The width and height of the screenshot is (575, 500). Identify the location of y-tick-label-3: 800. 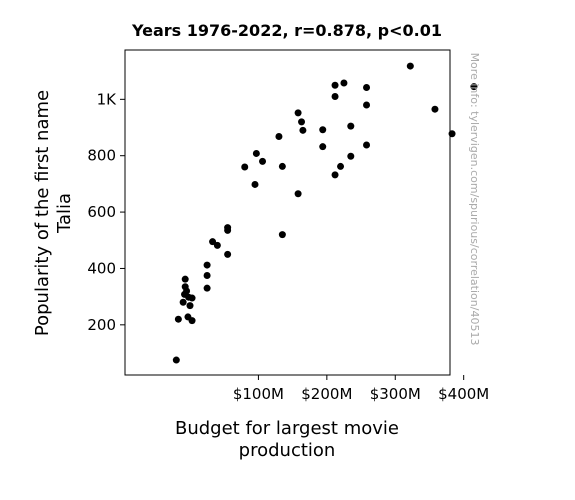
(101, 156).